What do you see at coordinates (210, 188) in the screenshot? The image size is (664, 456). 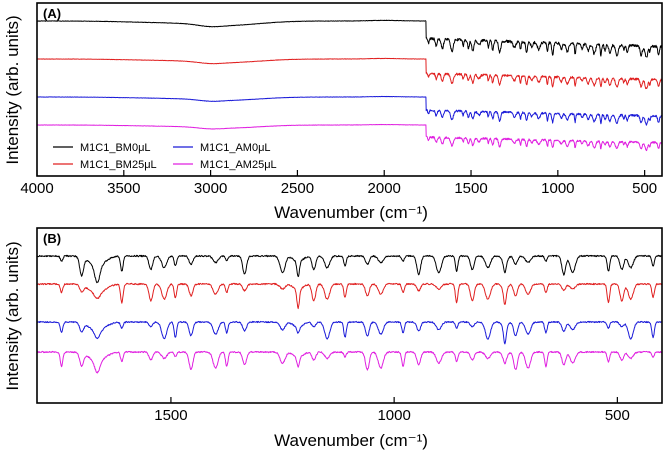 I see `panel-a-tick-label-3000: 3000` at bounding box center [210, 188].